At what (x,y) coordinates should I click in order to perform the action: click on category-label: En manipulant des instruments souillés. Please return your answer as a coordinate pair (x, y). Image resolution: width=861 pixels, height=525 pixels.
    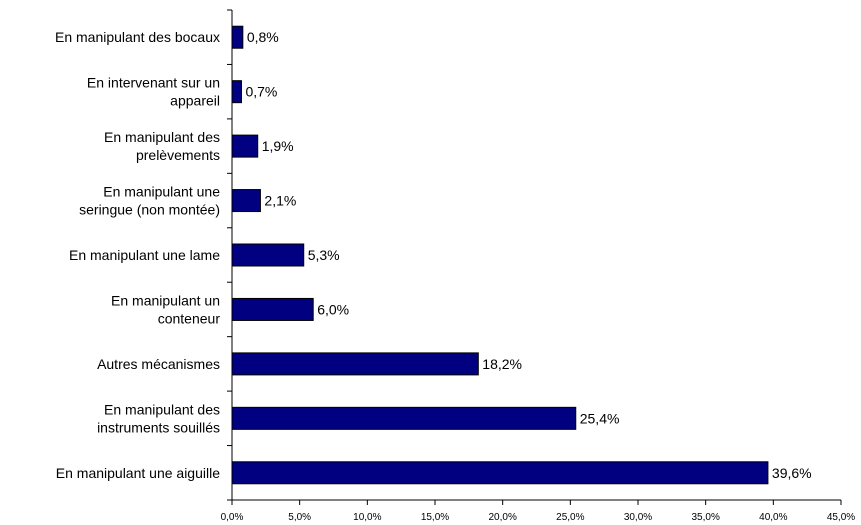
    Looking at the image, I should click on (158, 418).